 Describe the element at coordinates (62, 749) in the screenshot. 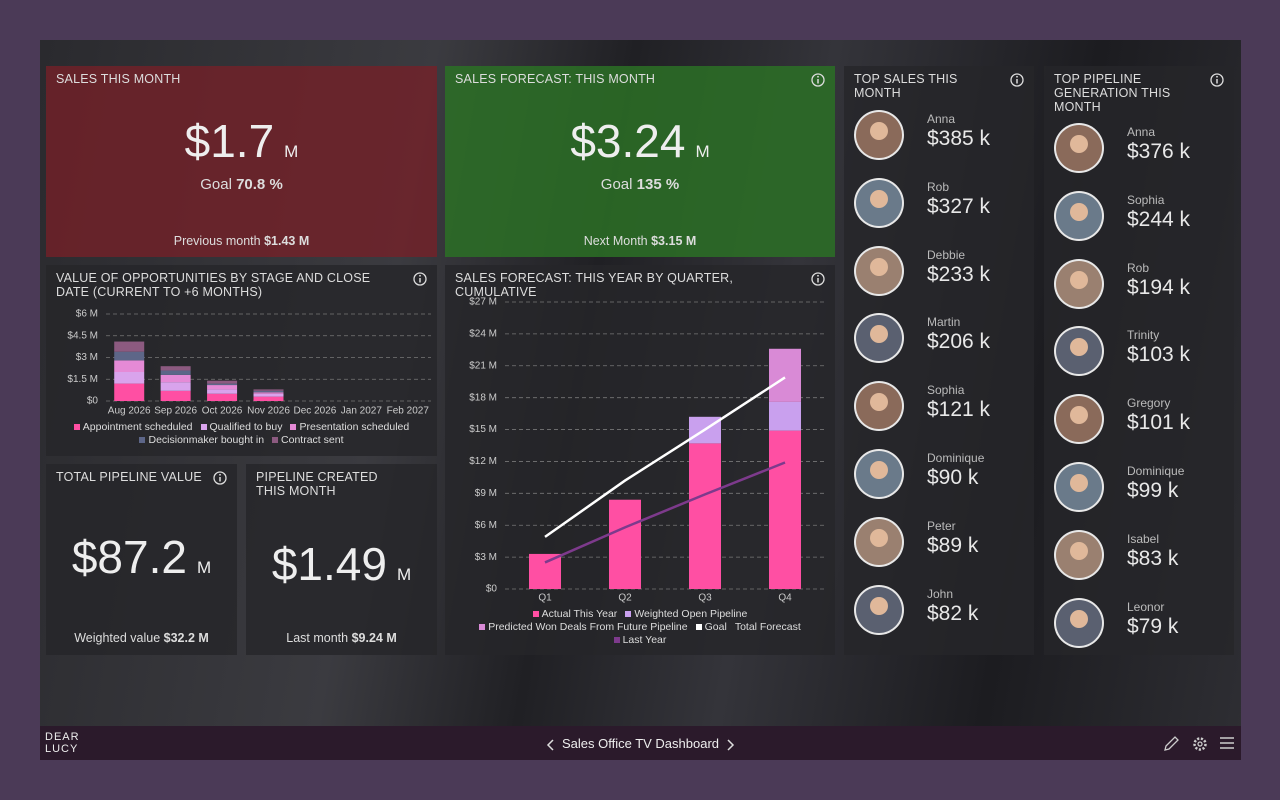

I see `brand-line: LUCY` at that location.